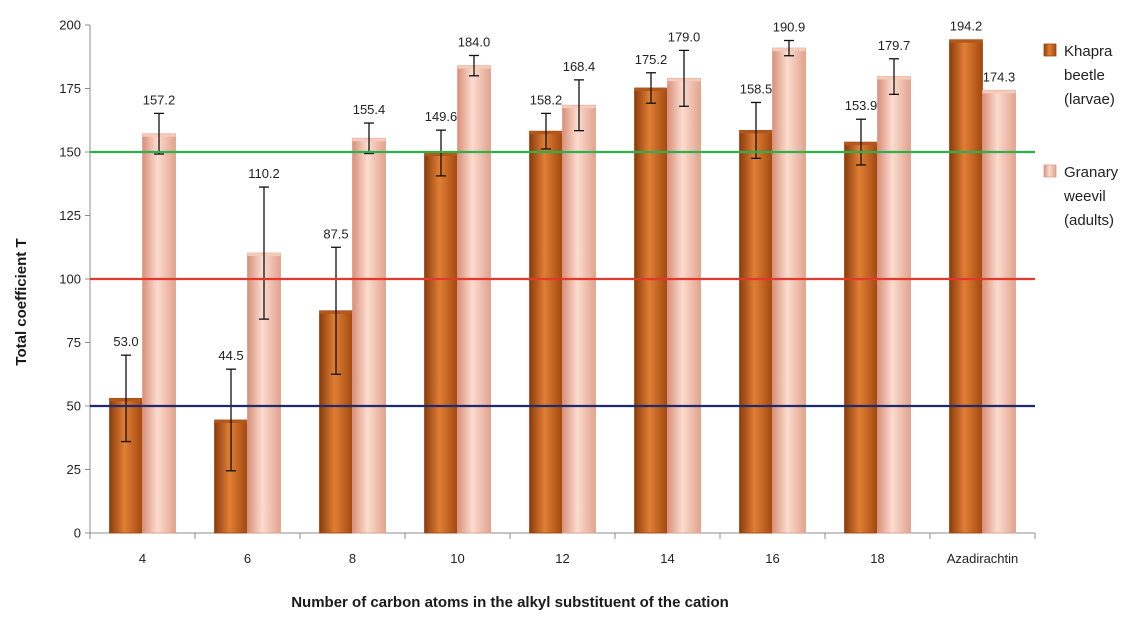 This screenshot has height=621, width=1143. I want to click on data-label: 175.2, so click(651, 59).